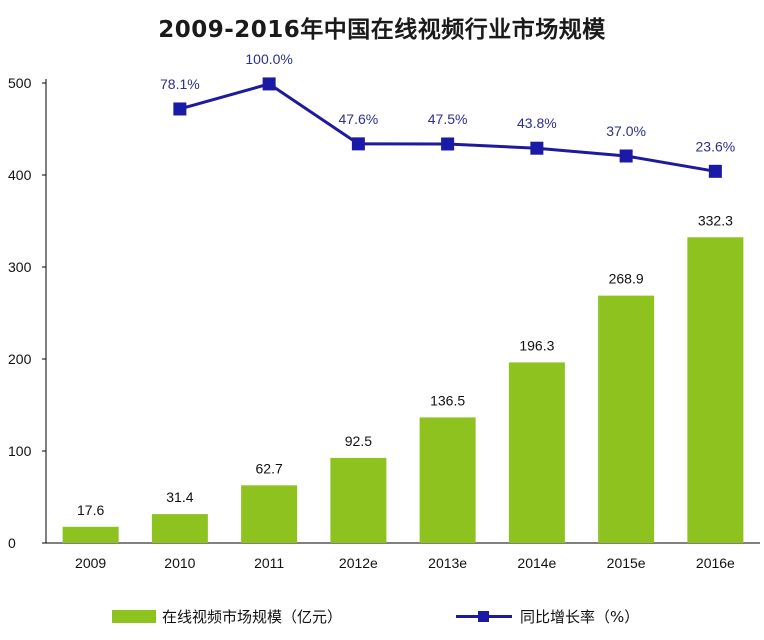 This screenshot has height=640, width=764. What do you see at coordinates (20, 451) in the screenshot?
I see `y-tick-label: 100` at bounding box center [20, 451].